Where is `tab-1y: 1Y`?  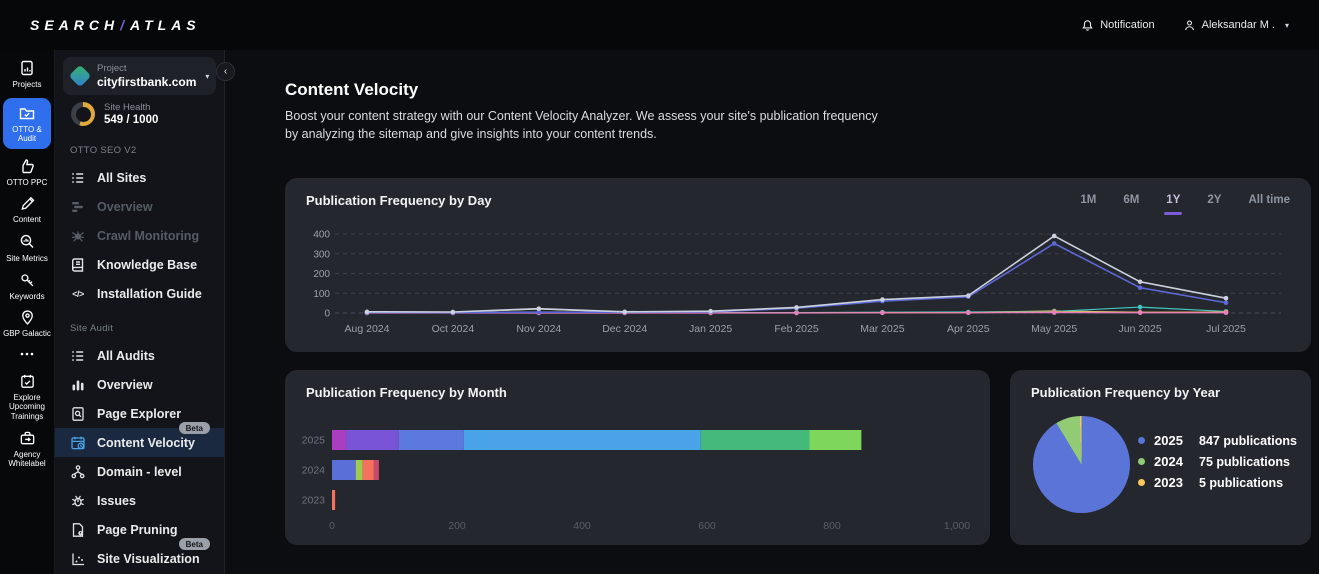 tab-1y: 1Y is located at coordinates (1173, 204).